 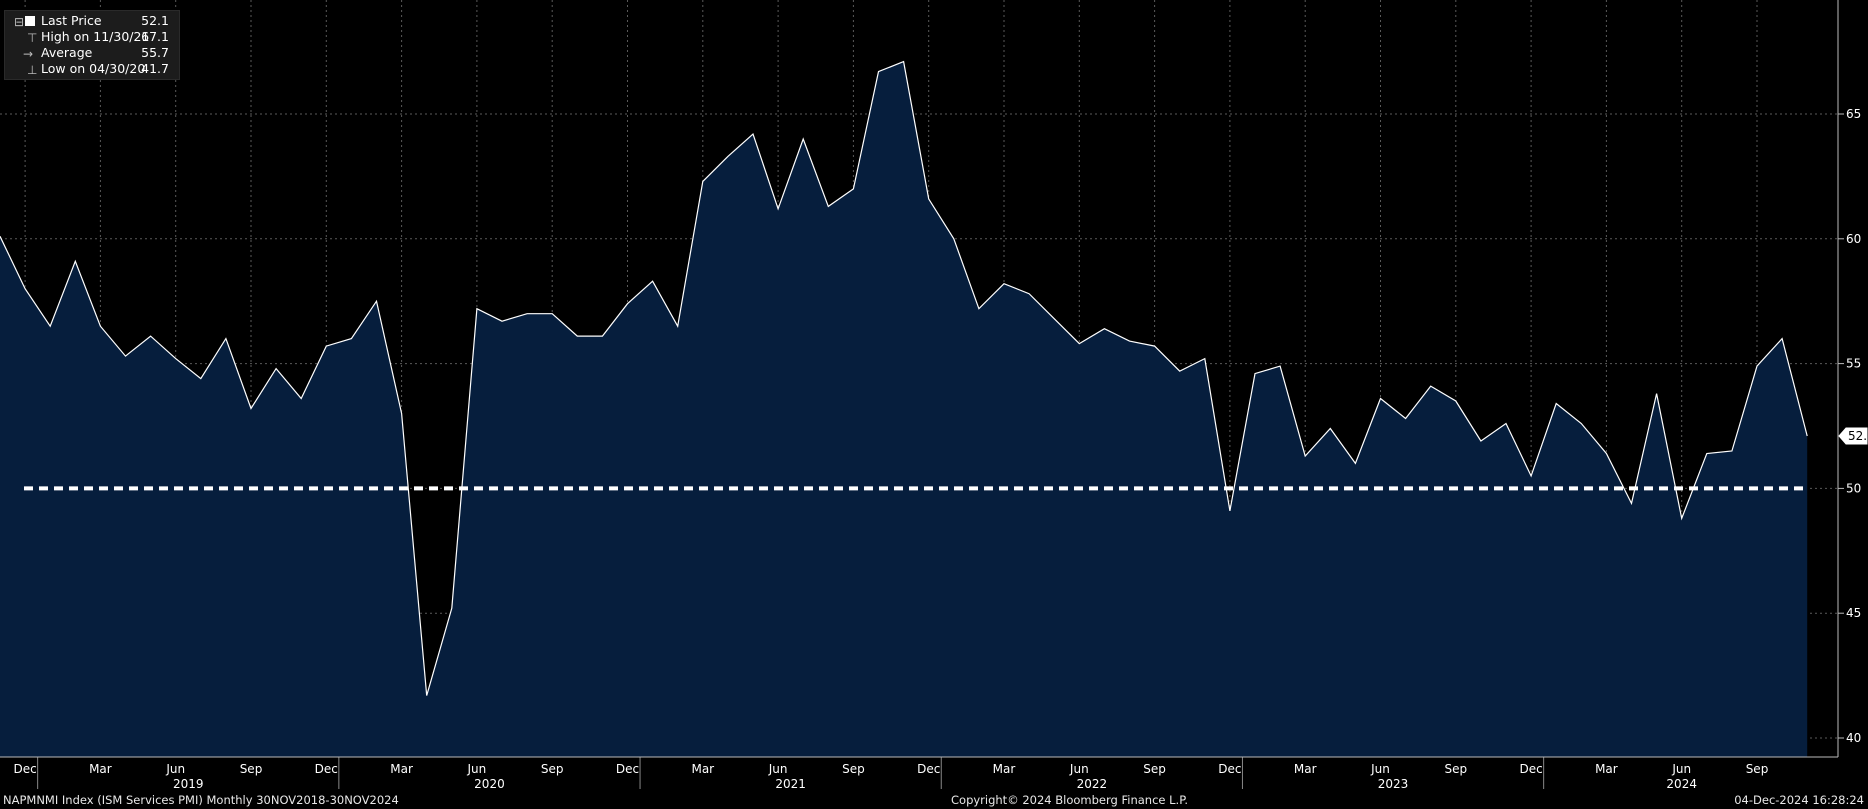 I want to click on xtick-month-2021-03: Mar, so click(x=702, y=769).